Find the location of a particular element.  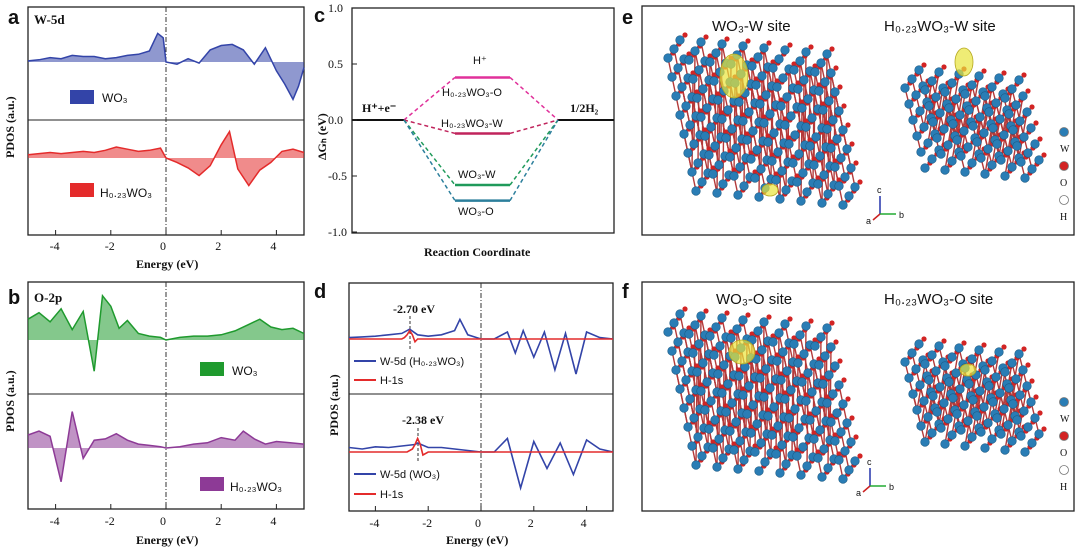

panel-b-xticks: -4 -2 0 2 4 is located at coordinates (163, 516).